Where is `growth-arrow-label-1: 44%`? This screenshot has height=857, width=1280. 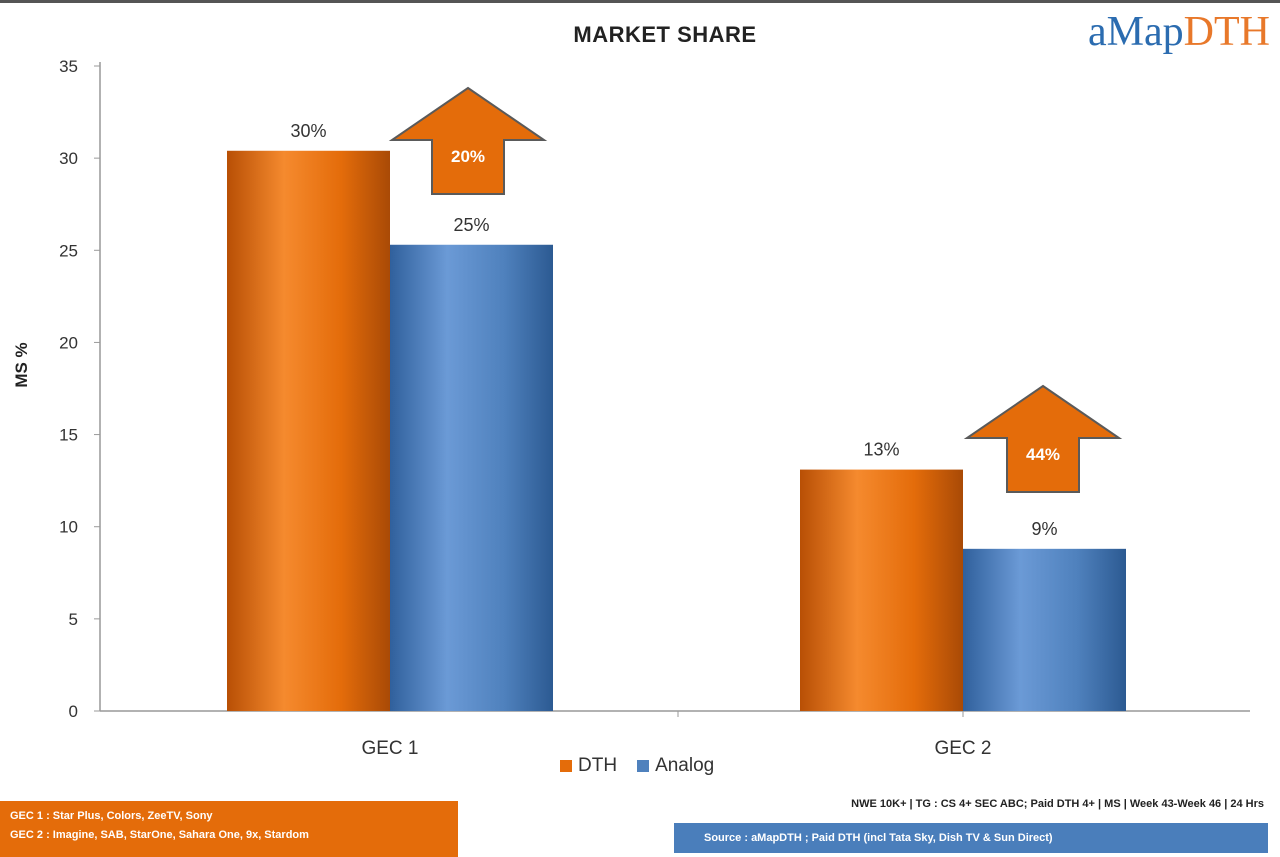
growth-arrow-label-1: 44% is located at coordinates (1043, 454).